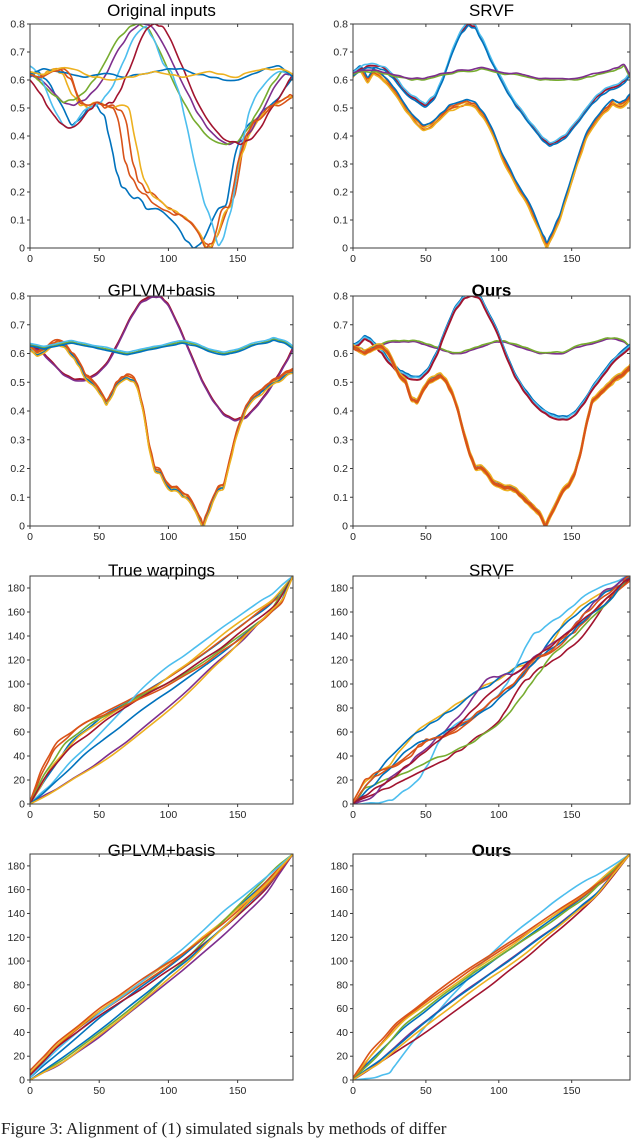 The height and width of the screenshot is (1139, 640). I want to click on y-tick-label: 0.5, so click(17, 109).